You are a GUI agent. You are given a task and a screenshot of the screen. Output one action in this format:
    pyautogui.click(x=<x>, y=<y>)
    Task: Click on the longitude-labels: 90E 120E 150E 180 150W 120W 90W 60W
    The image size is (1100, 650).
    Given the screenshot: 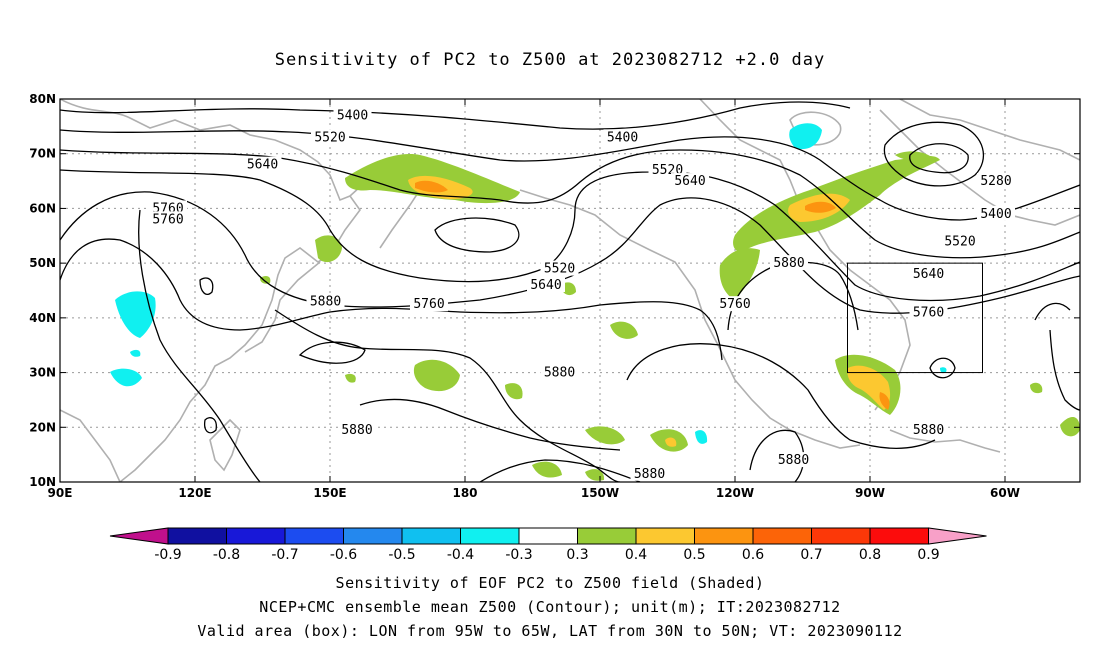 What is the action you would take?
    pyautogui.click(x=534, y=493)
    